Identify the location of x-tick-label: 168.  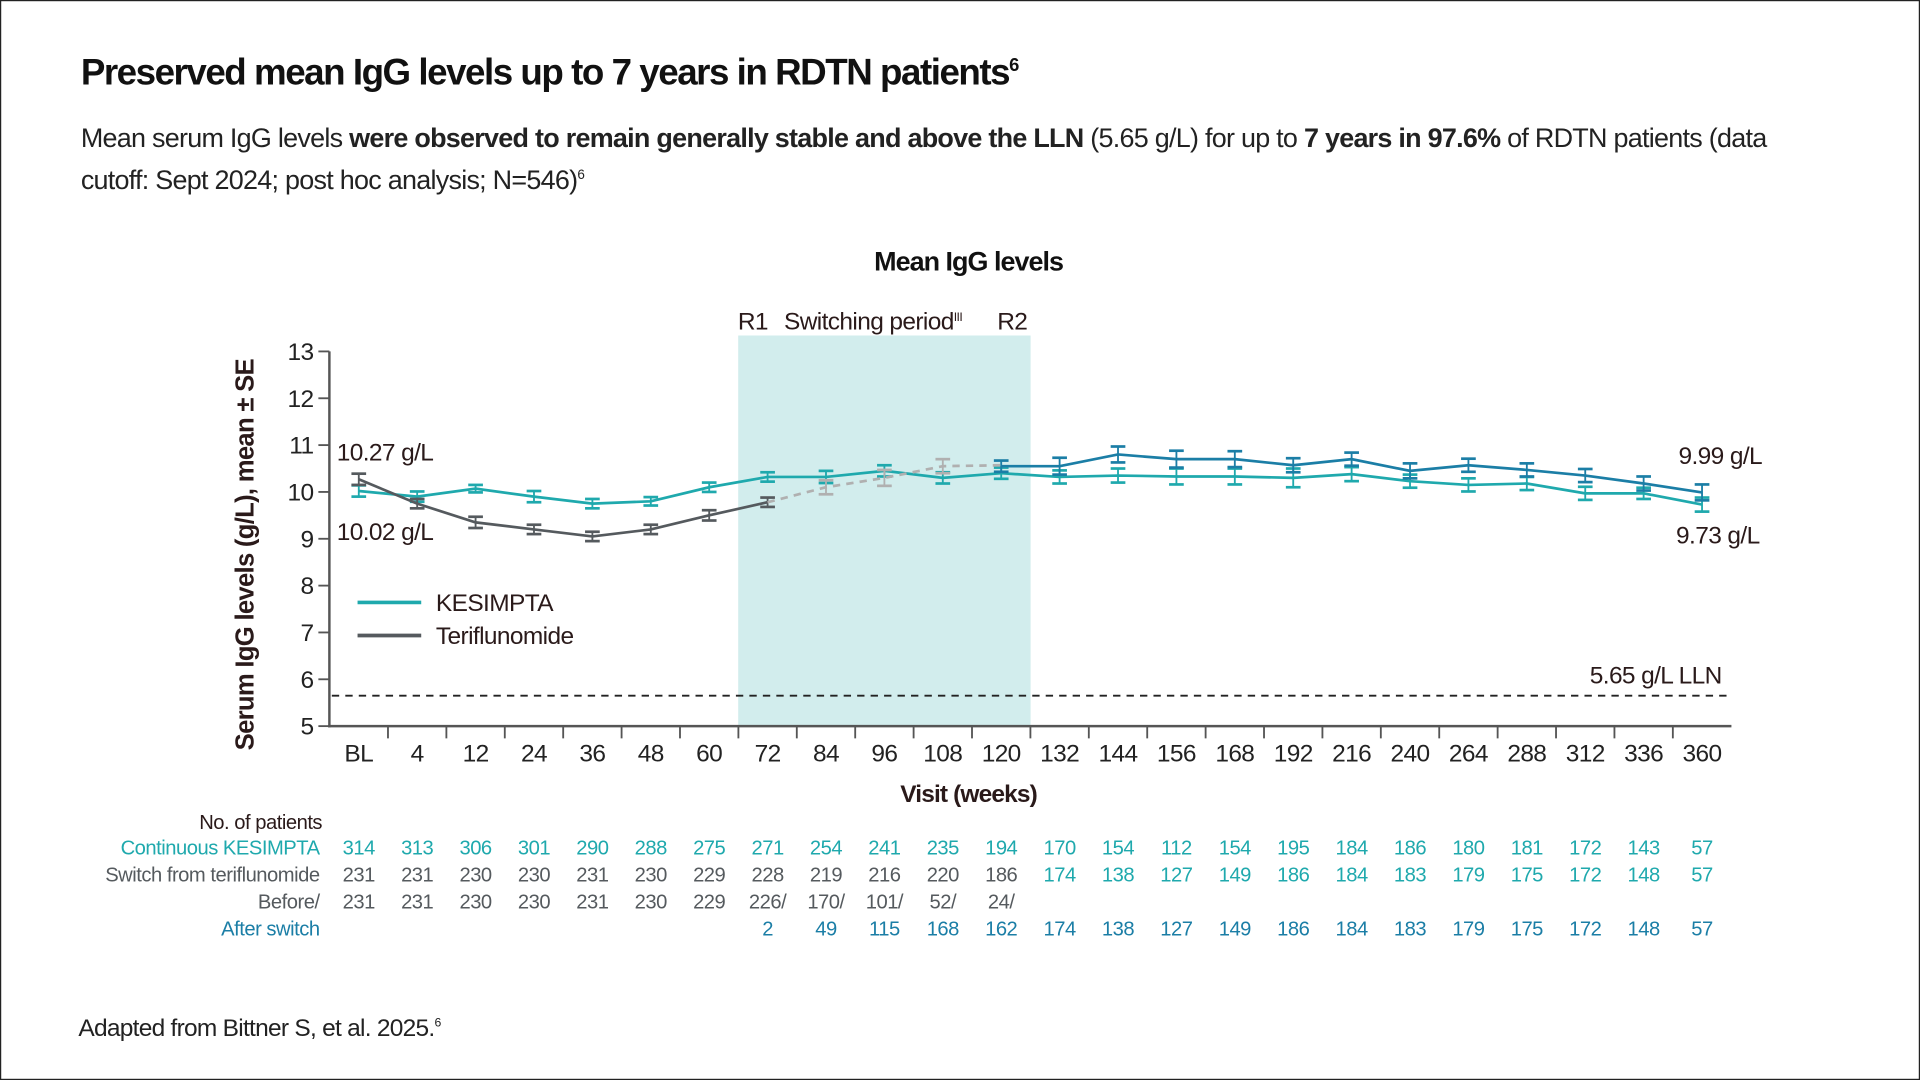
(1234, 754).